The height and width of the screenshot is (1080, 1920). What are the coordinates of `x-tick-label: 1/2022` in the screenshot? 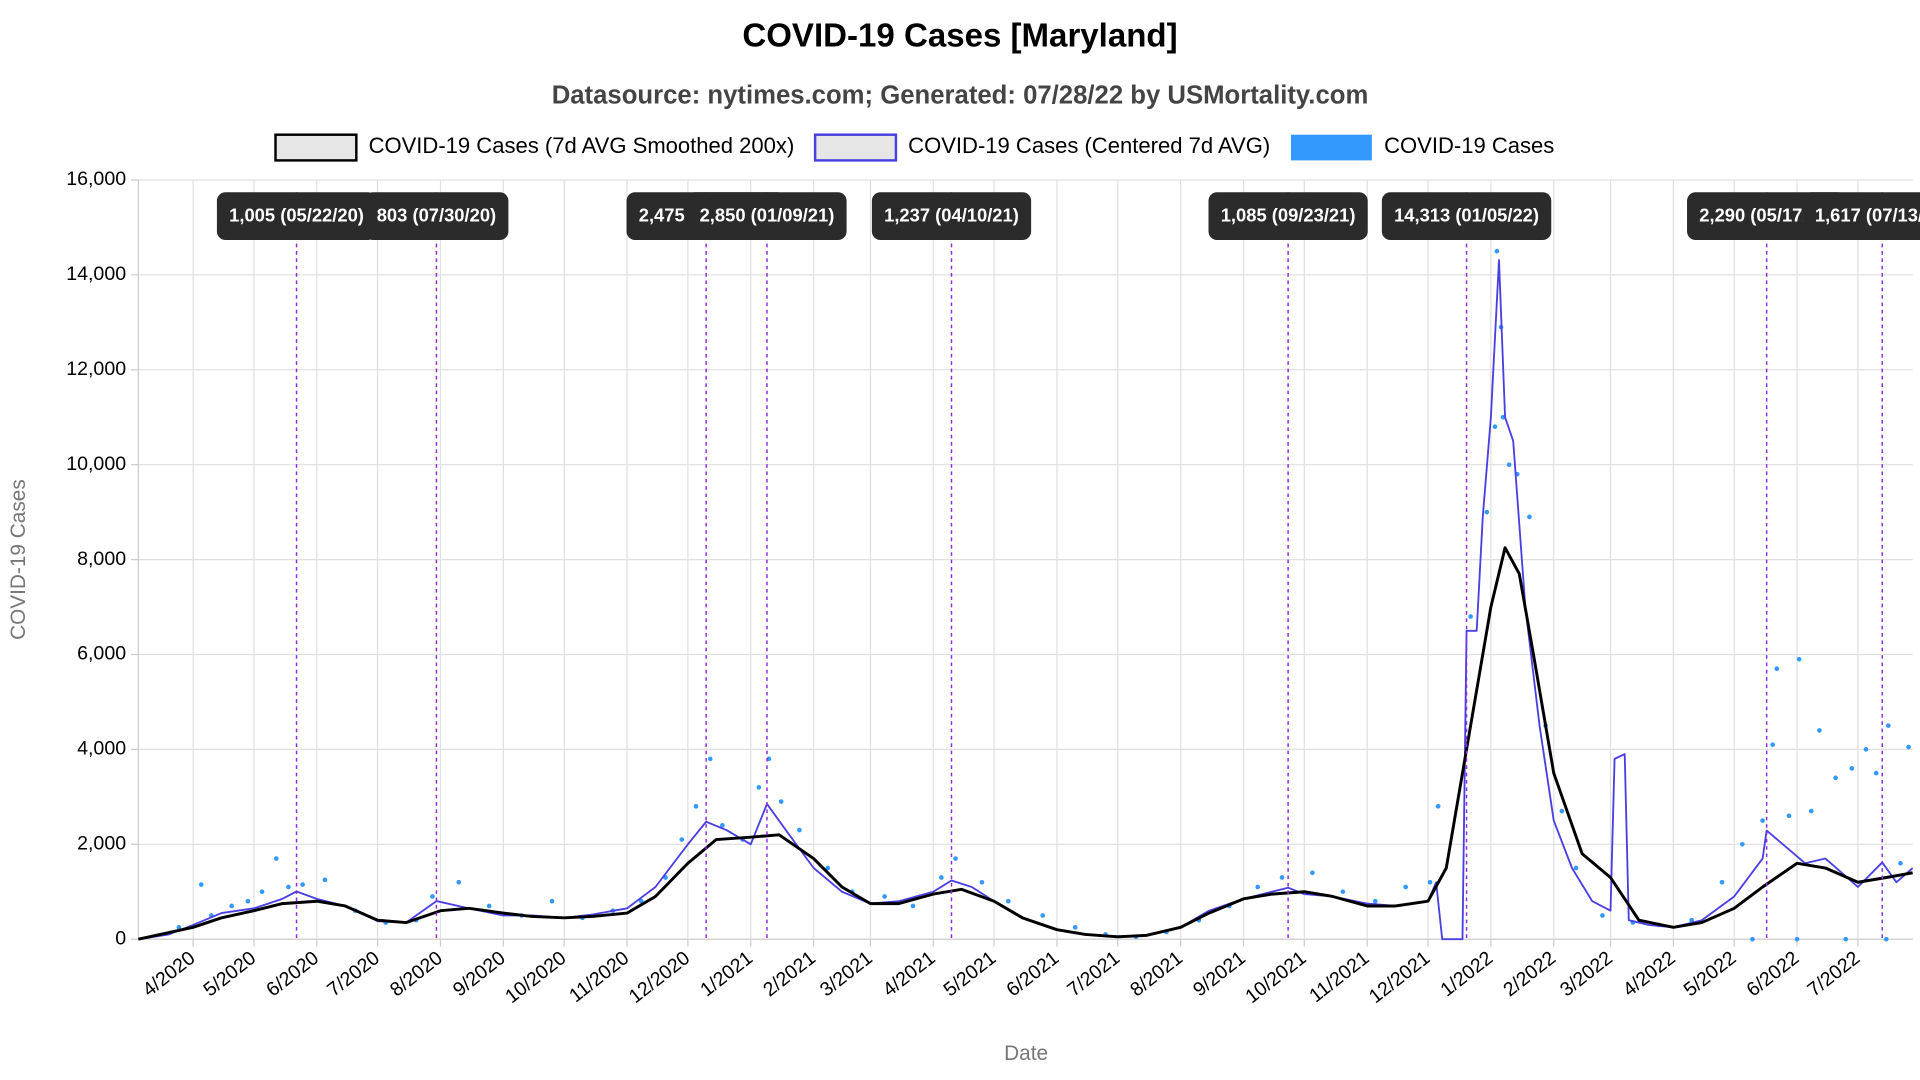 It's located at (1466, 974).